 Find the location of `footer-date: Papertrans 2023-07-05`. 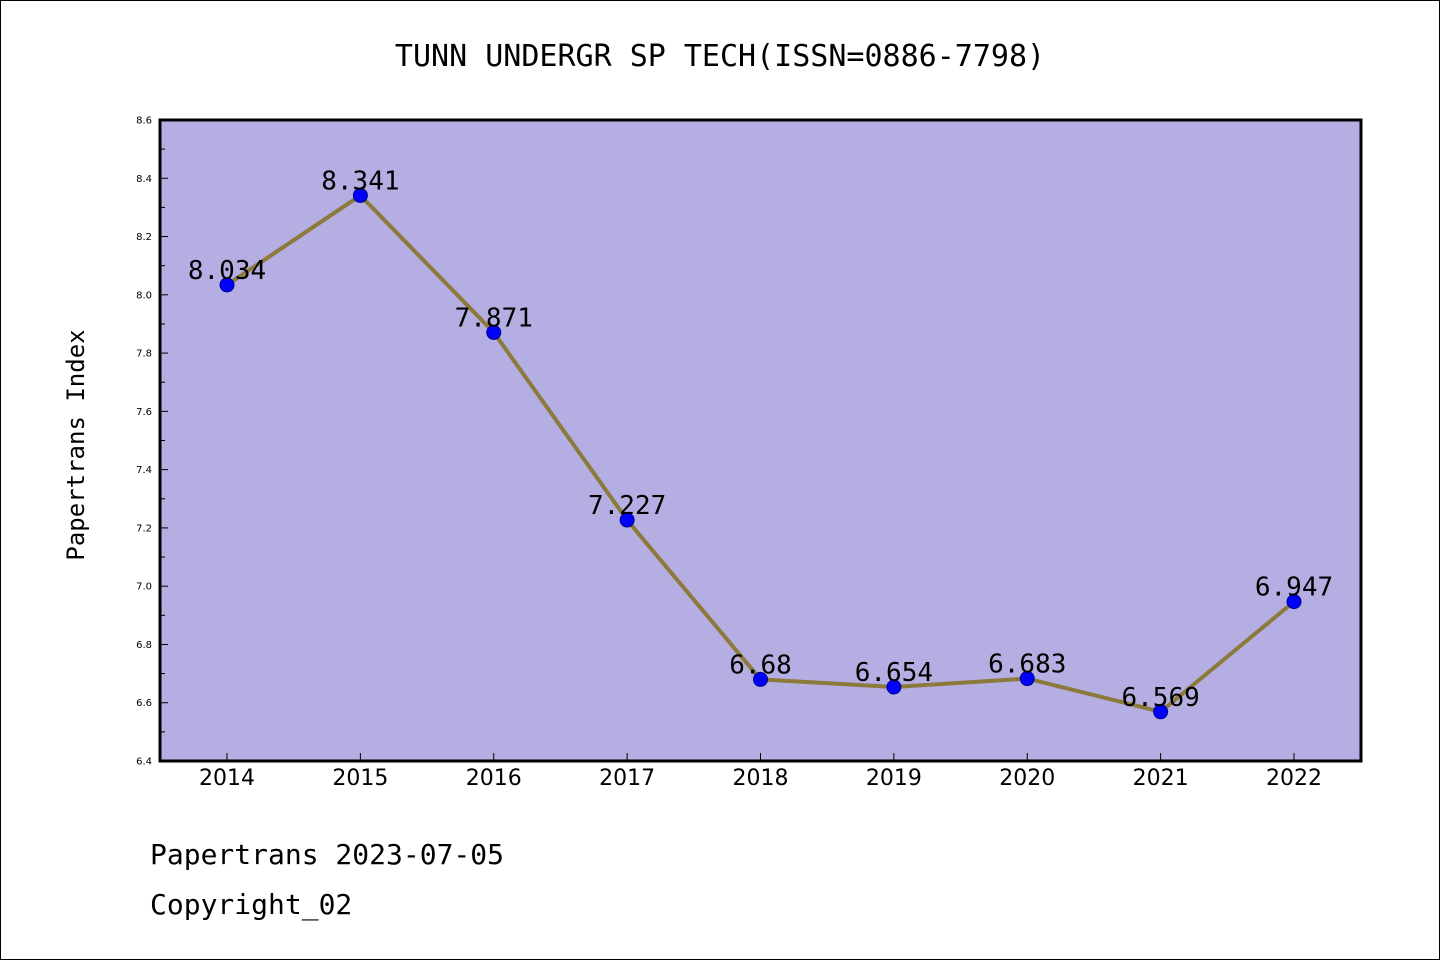

footer-date: Papertrans 2023-07-05 is located at coordinates (327, 854).